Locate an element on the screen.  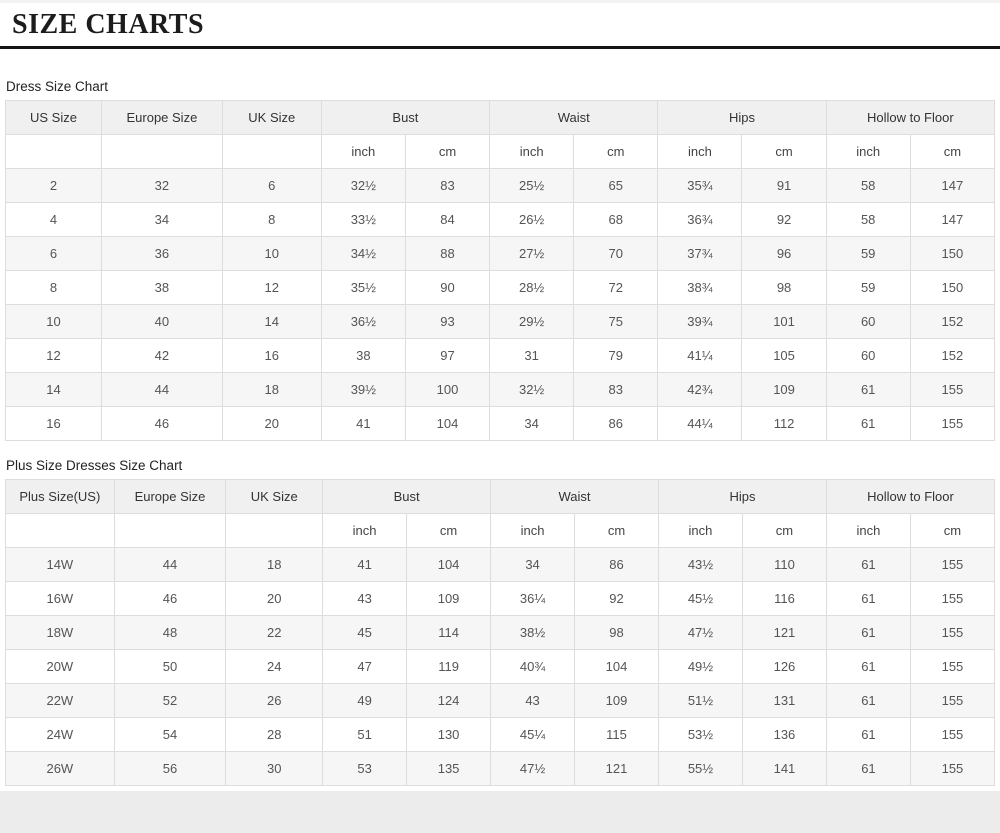
table-cell: 97 is located at coordinates (447, 356).